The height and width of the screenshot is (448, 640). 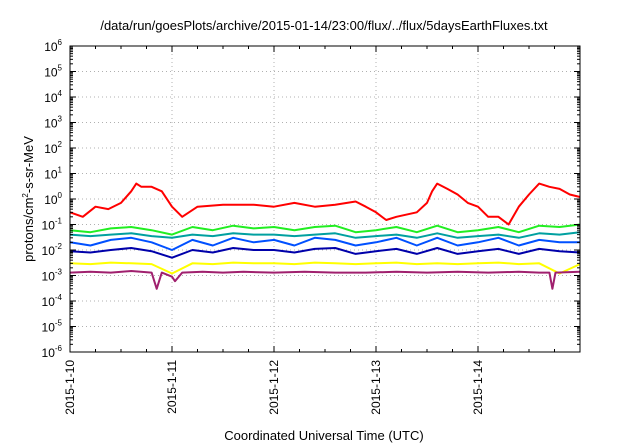 I want to click on y-tick-label: 10⁶, so click(x=53, y=46).